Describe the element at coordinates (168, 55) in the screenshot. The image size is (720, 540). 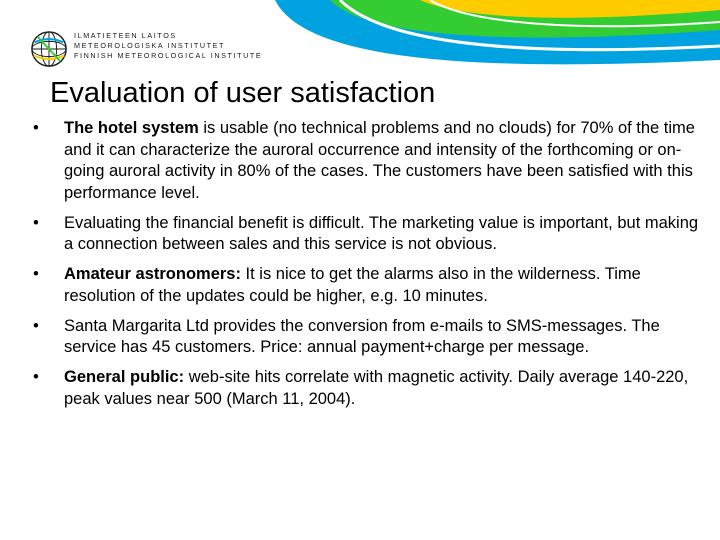
I see `org-name-line-english: FINNISH METEOROLOGICAL INSTITUTE` at that location.